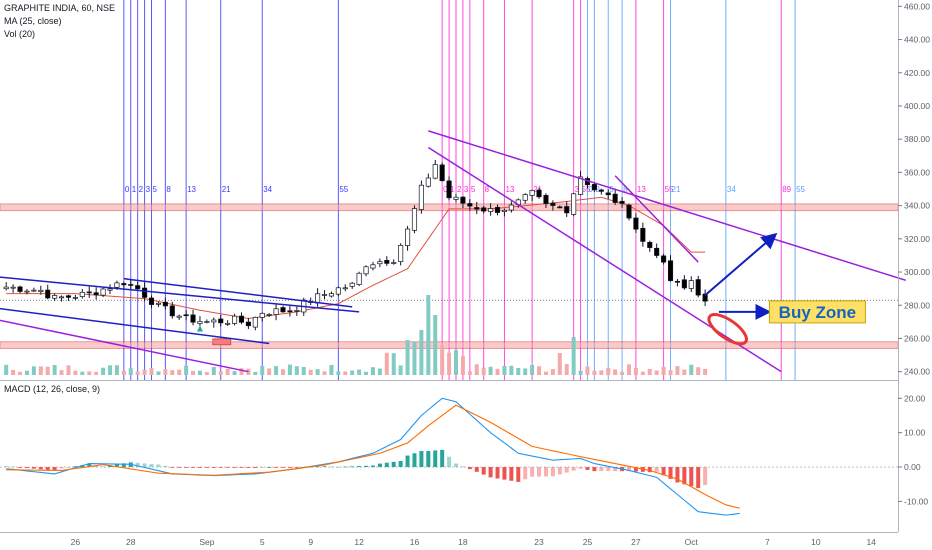 The width and height of the screenshot is (932, 550). I want to click on time-tick-label: Oct, so click(692, 542).